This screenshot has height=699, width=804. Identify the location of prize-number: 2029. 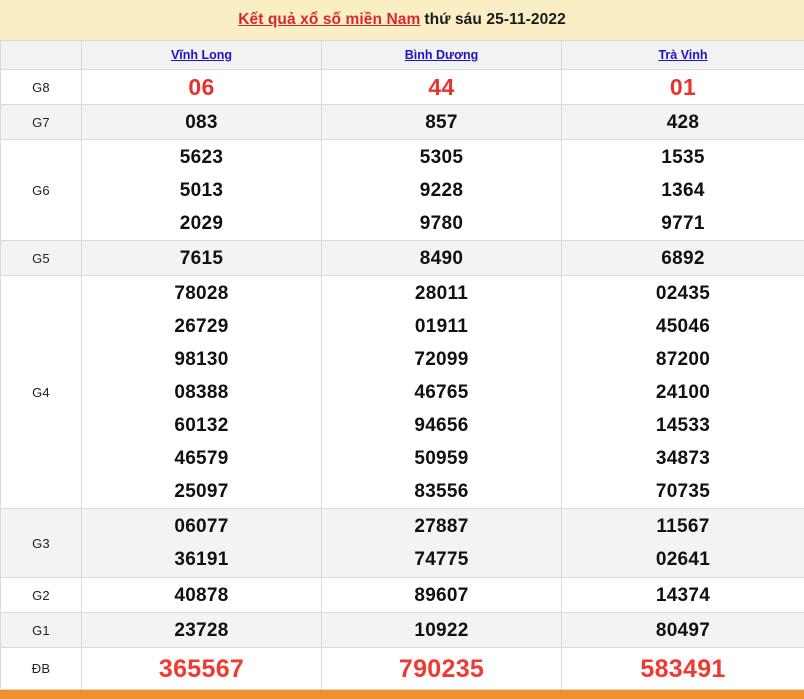
(201, 223).